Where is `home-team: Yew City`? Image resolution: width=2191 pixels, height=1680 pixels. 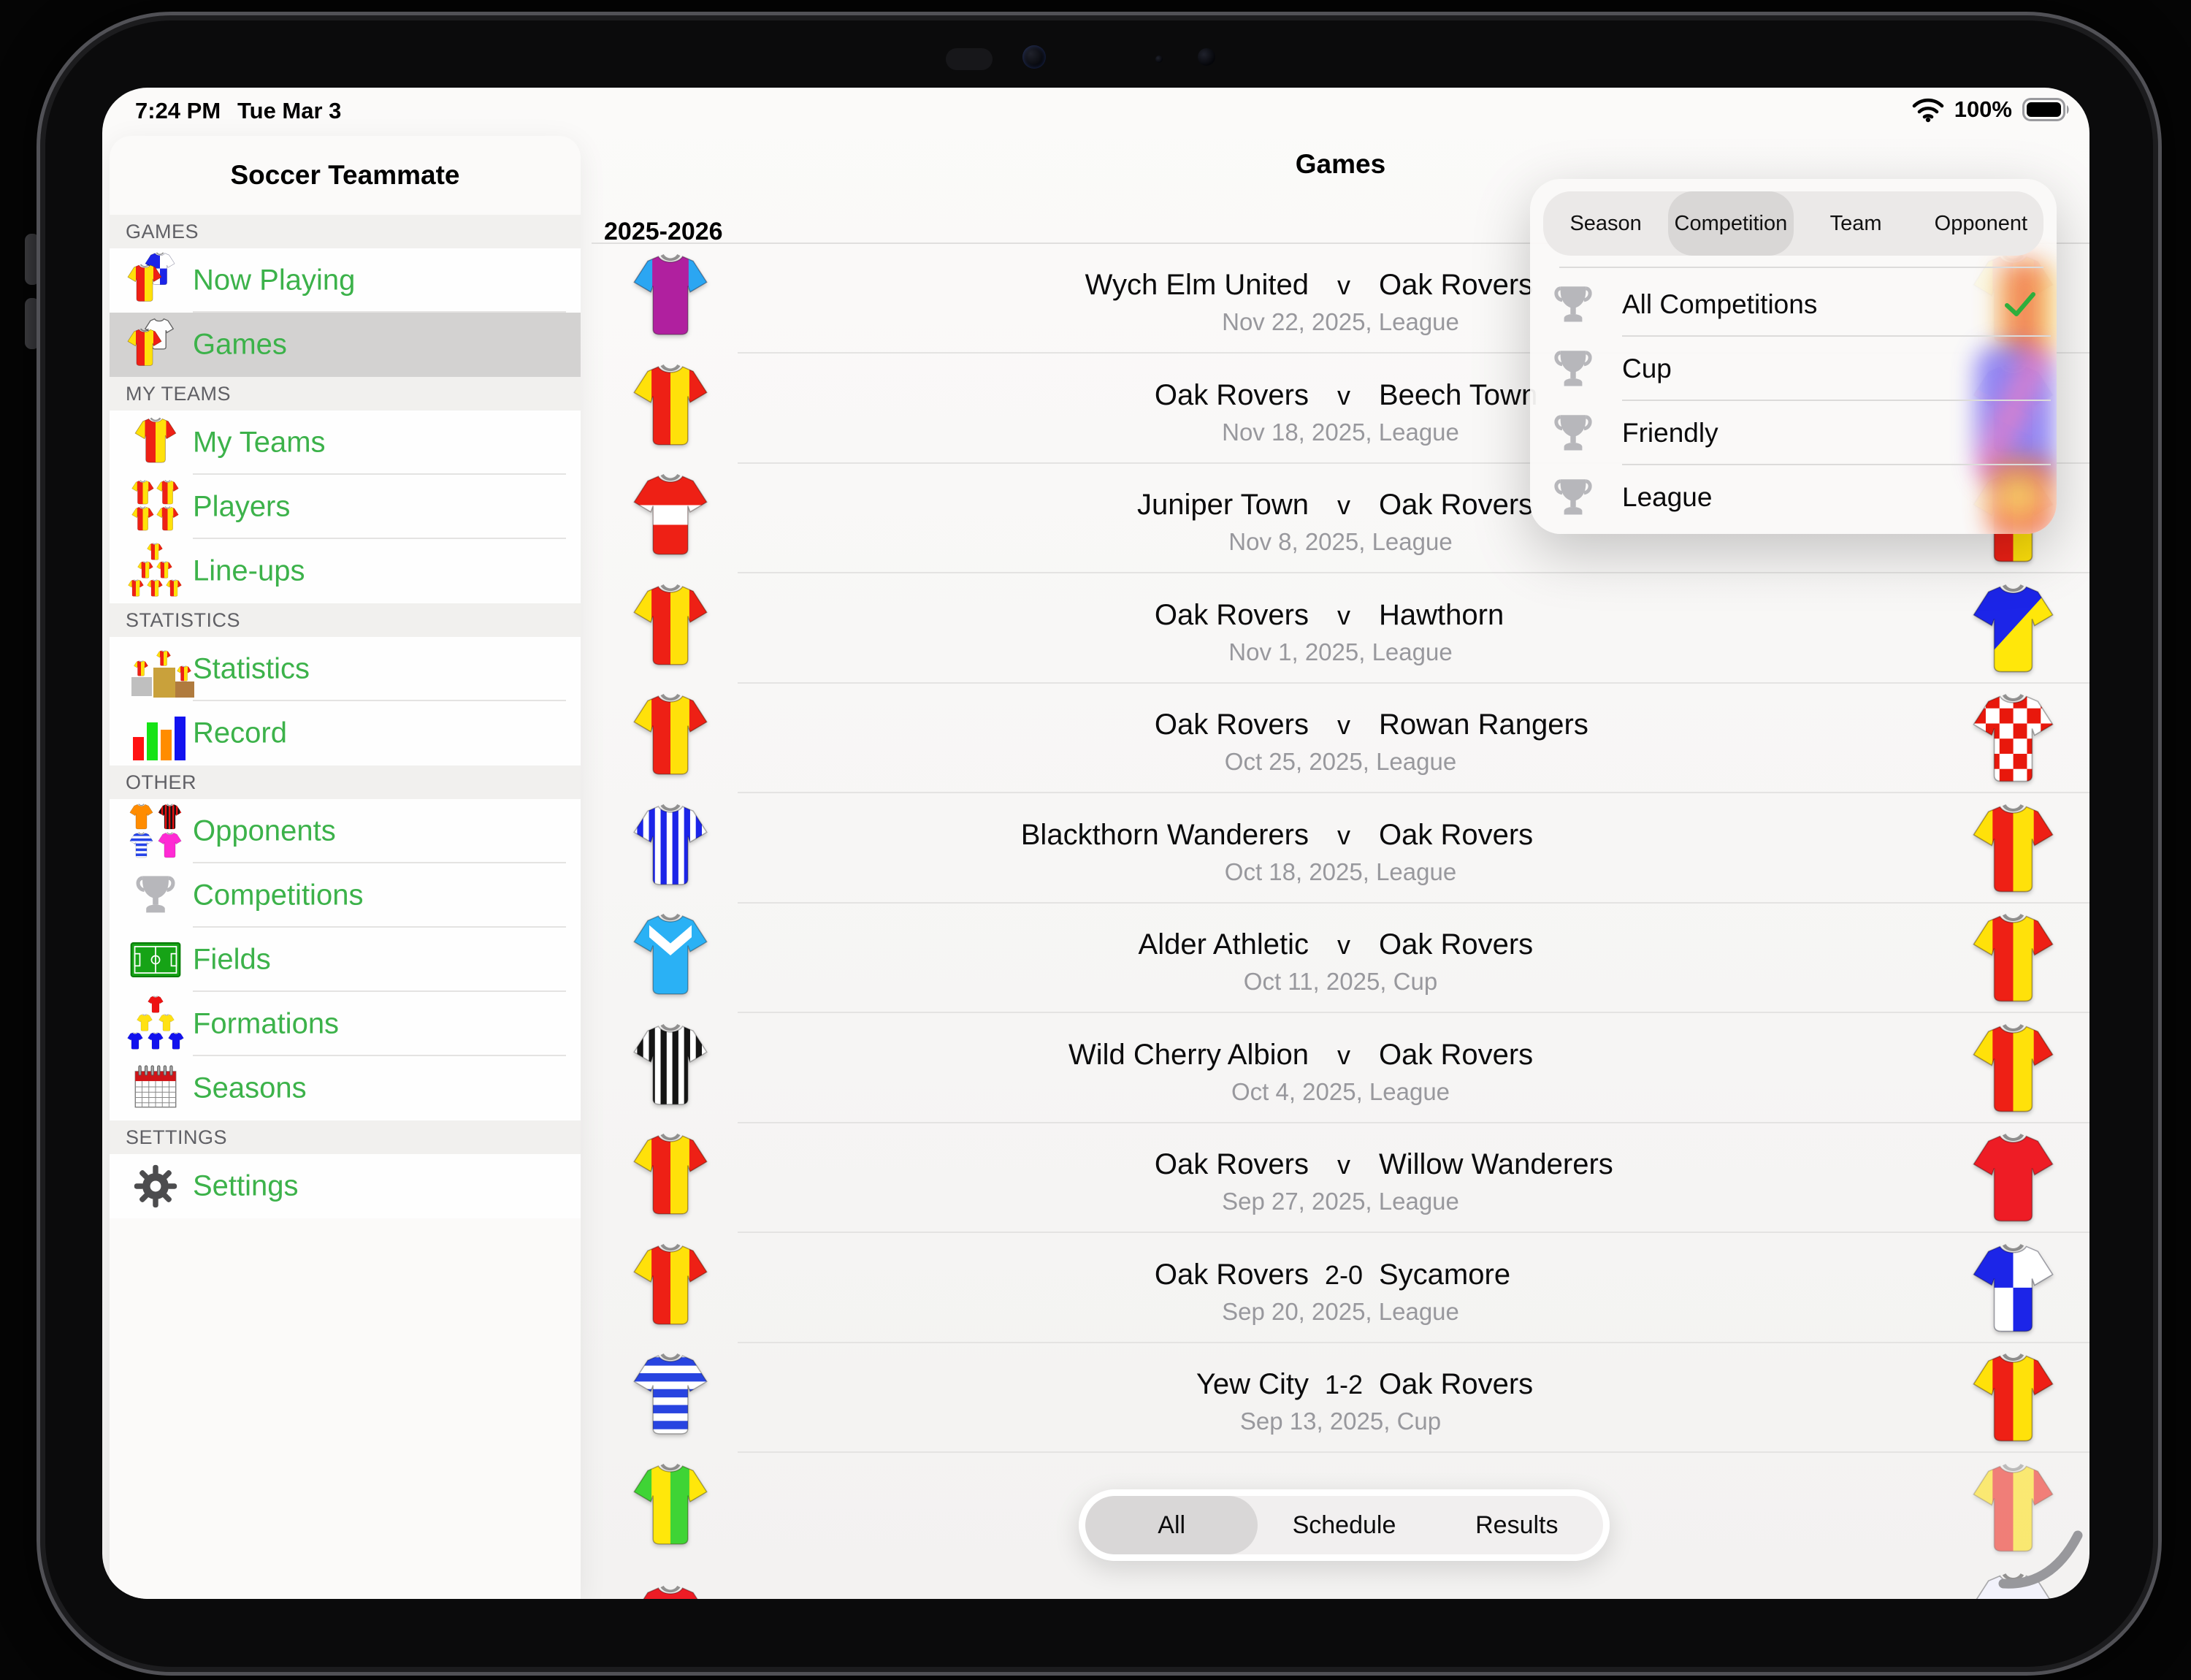 home-team: Yew City is located at coordinates (1252, 1384).